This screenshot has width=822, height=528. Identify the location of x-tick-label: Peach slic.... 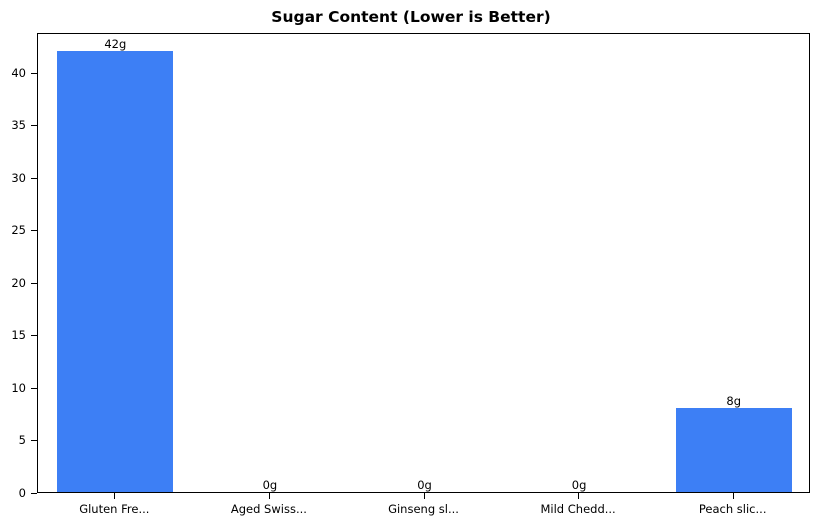
(732, 509).